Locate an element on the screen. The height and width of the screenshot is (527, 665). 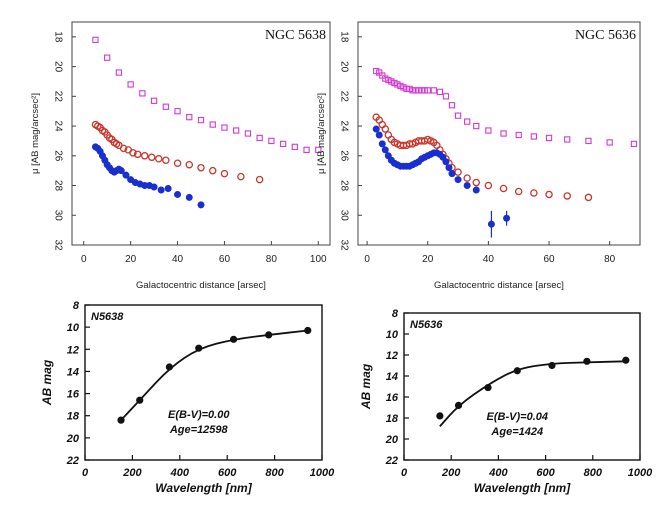
annotation-age: Age=1424 is located at coordinates (516, 432).